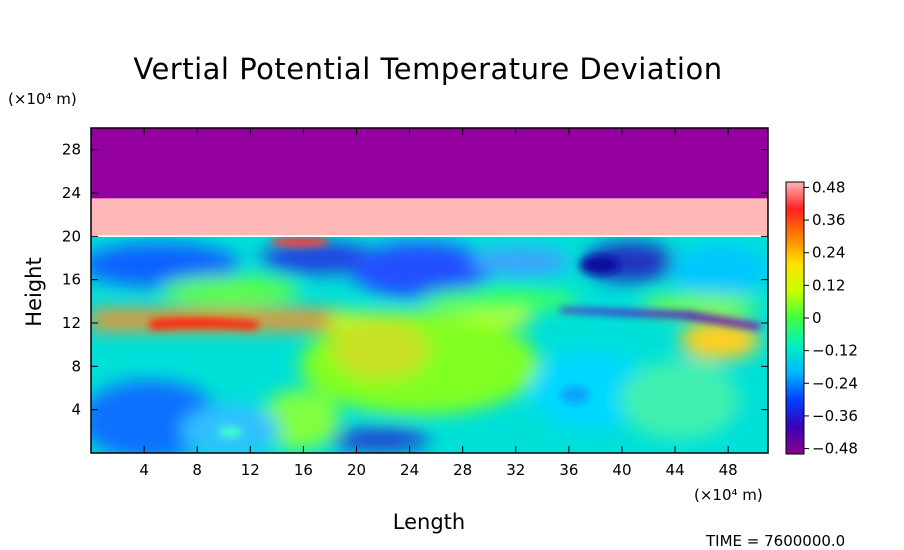 This screenshot has height=550, width=904. Describe the element at coordinates (428, 69) in the screenshot. I see `chart-title: Vertial Potential Temperature Deviation` at that location.